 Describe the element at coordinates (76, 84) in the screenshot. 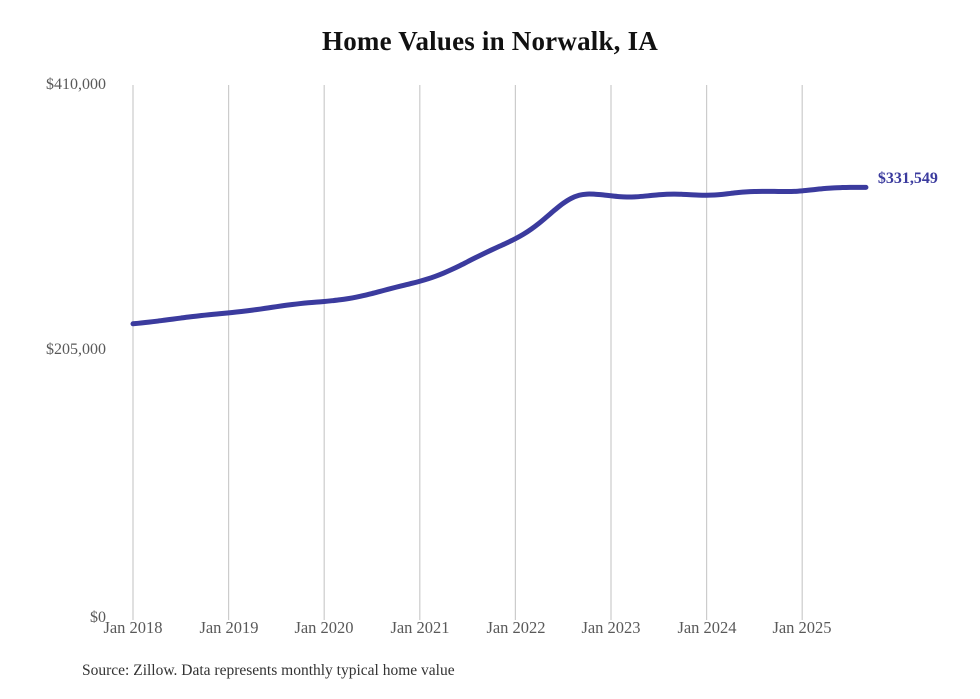

I see `y-axis-tick-top: $410,000` at that location.